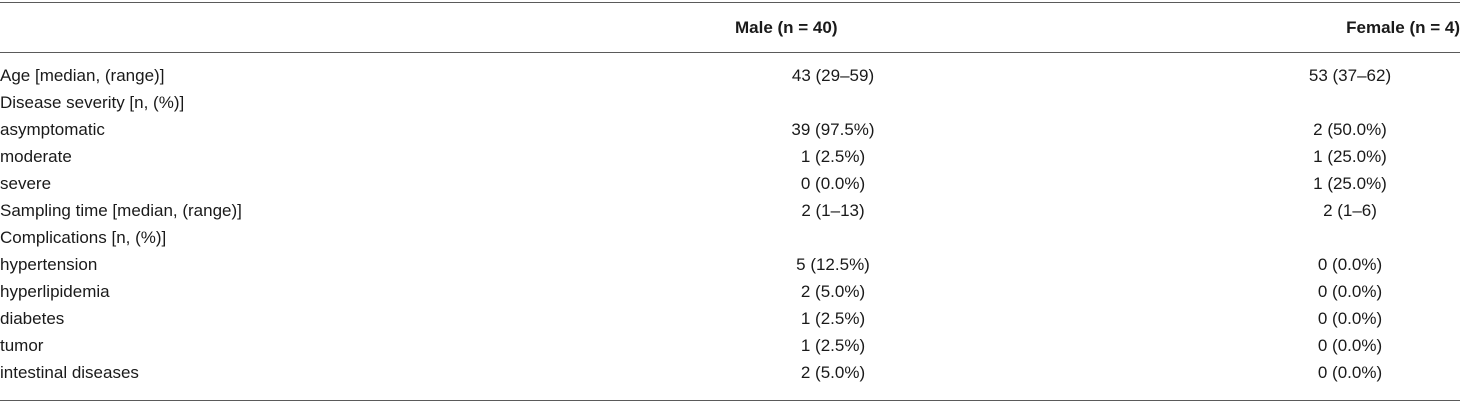  Describe the element at coordinates (92, 102) in the screenshot. I see `row-label: Disease severity [n, (%)]` at that location.